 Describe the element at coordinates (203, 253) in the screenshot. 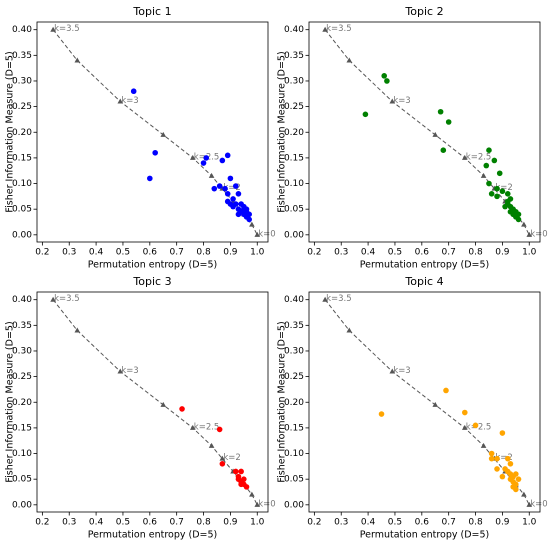

I see `x-tick-label: 0.8` at that location.